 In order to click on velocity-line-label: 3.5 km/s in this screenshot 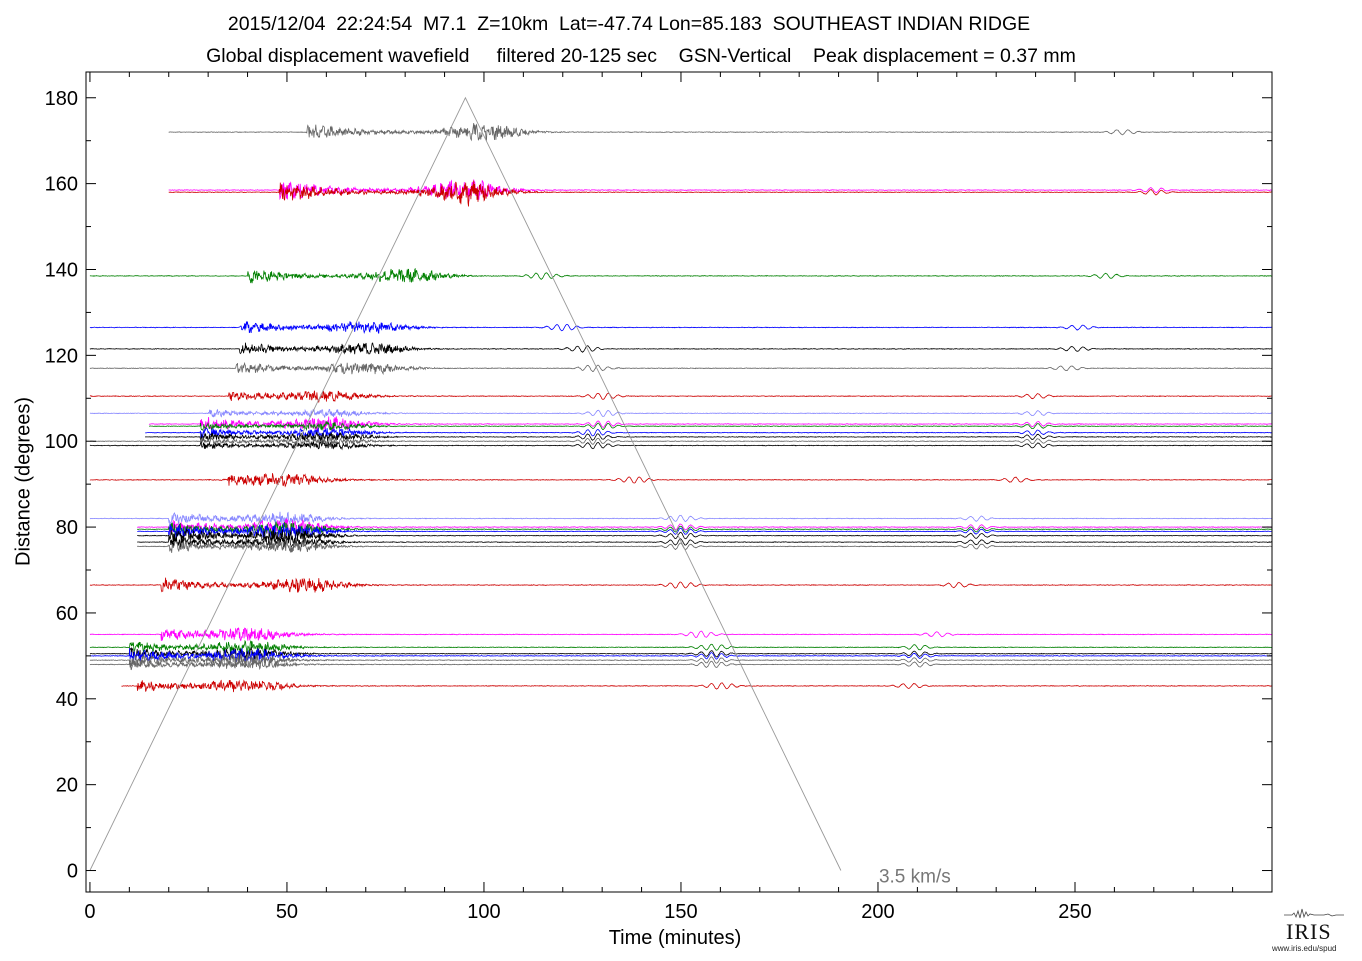, I will do `click(915, 877)`.